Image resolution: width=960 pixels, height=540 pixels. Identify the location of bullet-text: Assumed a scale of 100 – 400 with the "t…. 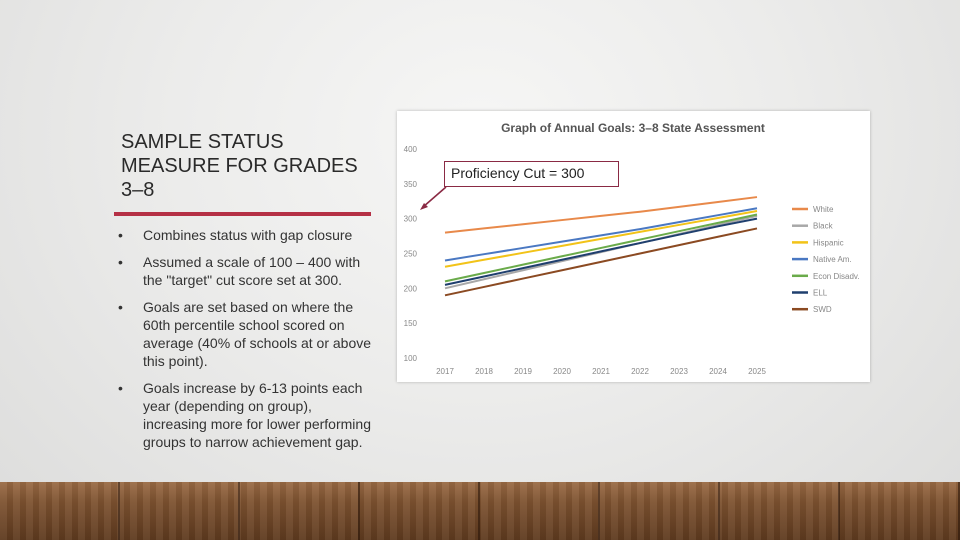
(252, 271).